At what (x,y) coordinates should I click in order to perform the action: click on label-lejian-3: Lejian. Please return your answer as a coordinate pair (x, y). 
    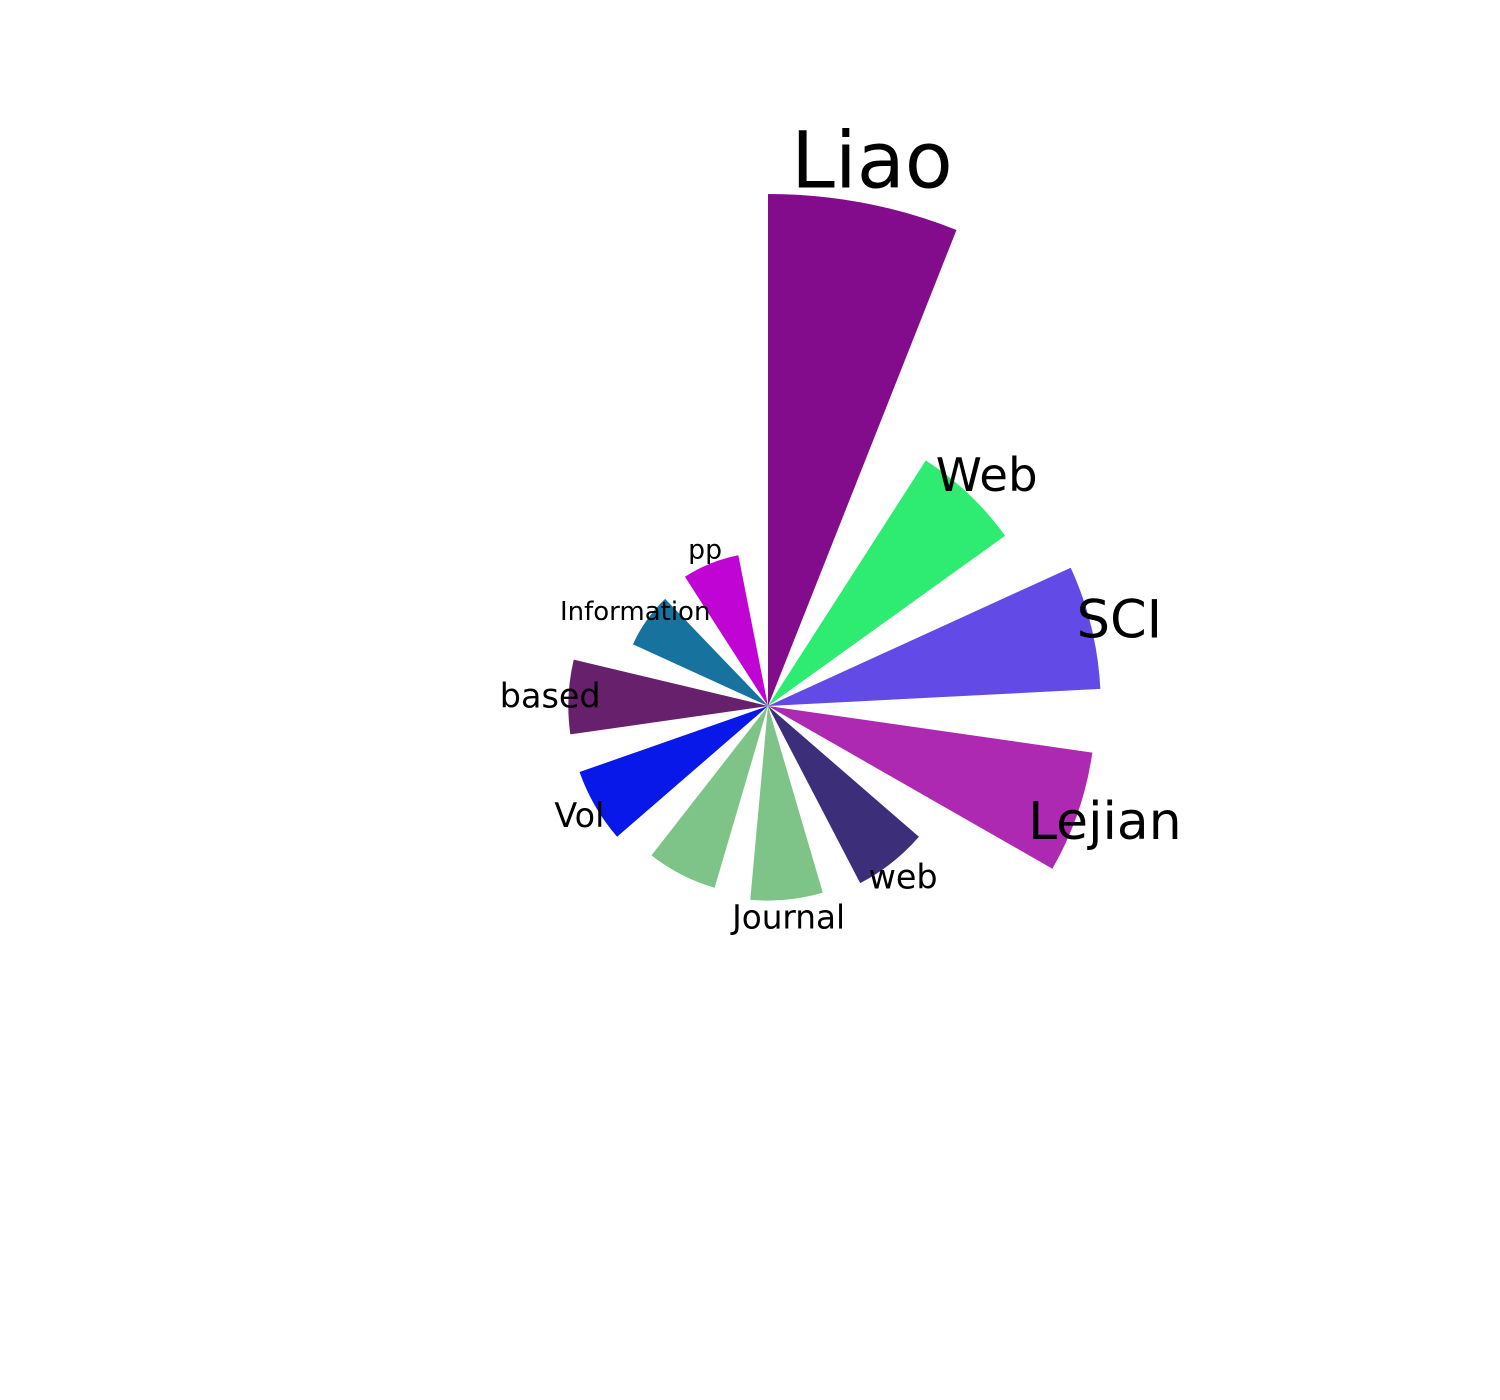
    Looking at the image, I should click on (1104, 822).